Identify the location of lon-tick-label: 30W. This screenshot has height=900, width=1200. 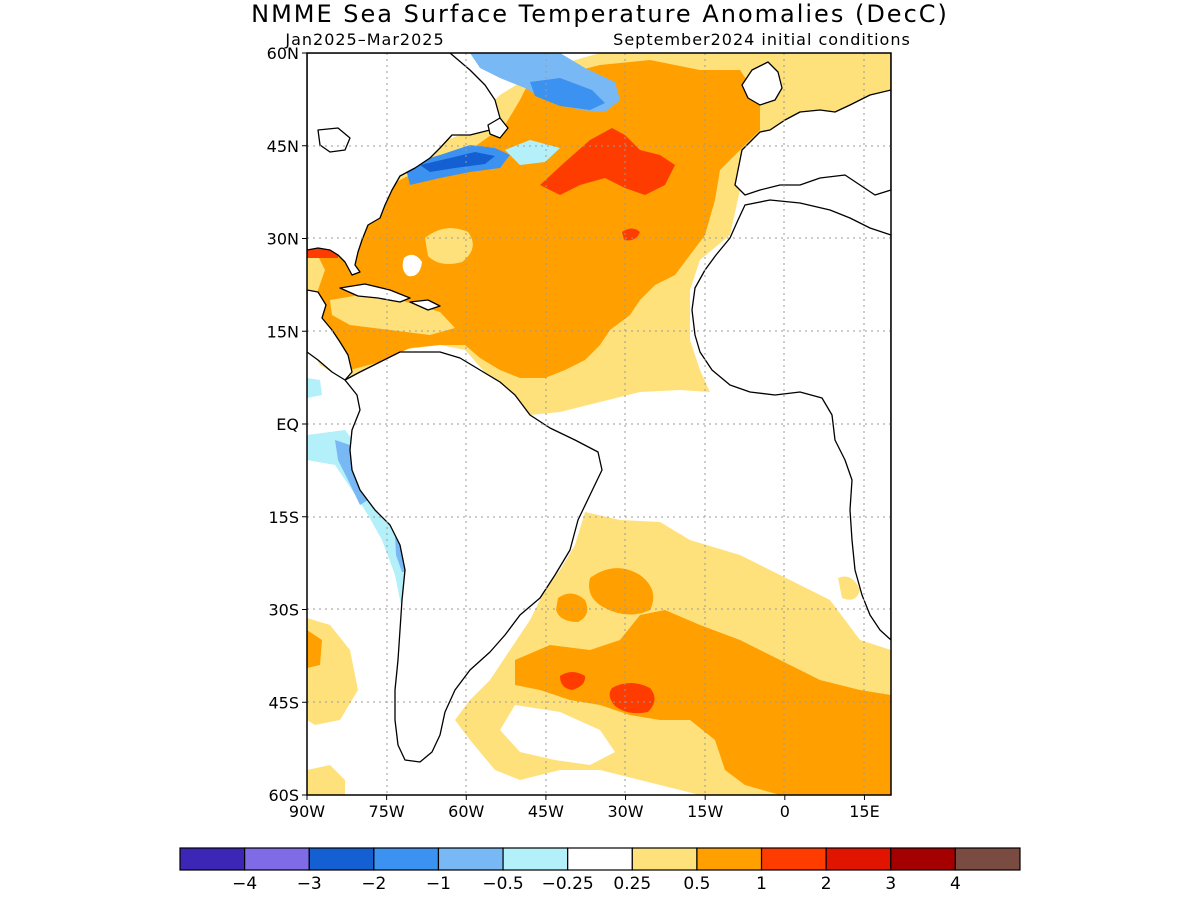
(625, 811).